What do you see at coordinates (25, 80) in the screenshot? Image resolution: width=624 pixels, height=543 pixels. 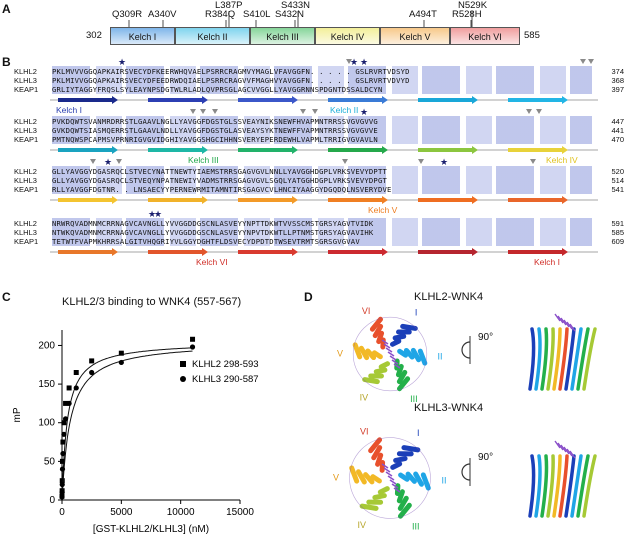 I see `sequence-name: KLHL3` at bounding box center [25, 80].